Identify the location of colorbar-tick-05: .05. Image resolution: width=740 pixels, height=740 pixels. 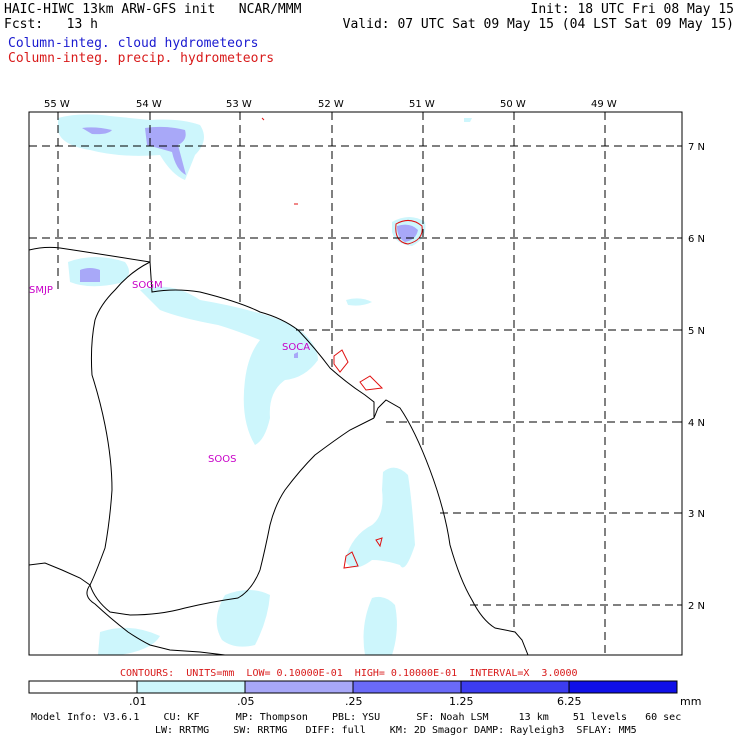
(246, 701).